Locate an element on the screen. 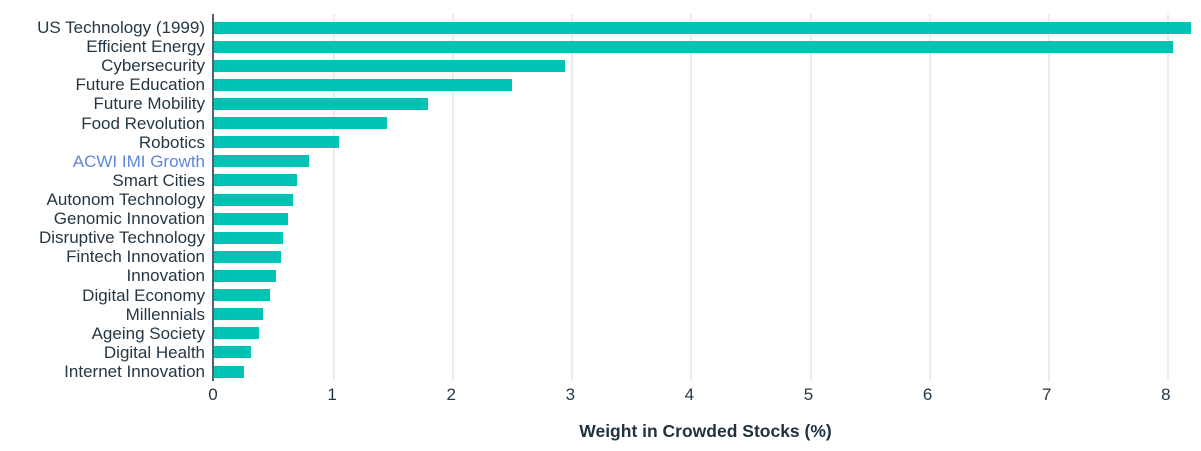 The height and width of the screenshot is (451, 1201). x-tick-label: 4 is located at coordinates (689, 394).